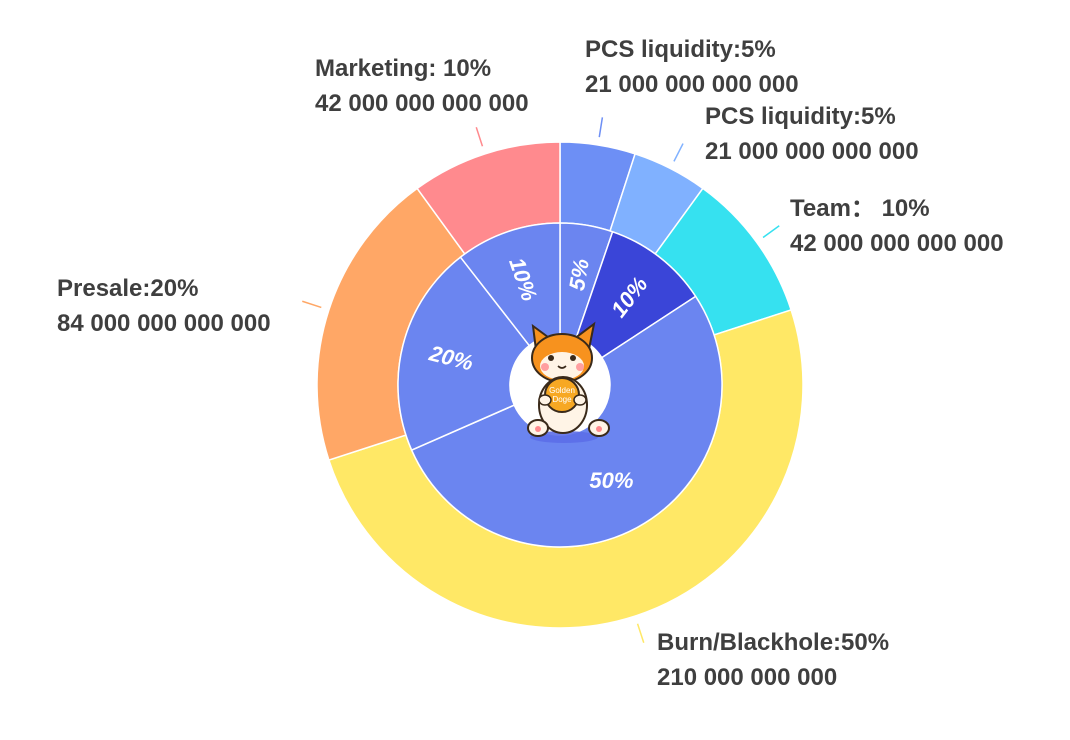  I want to click on outer-slice-title-5: Marketing: 10%, so click(403, 68).